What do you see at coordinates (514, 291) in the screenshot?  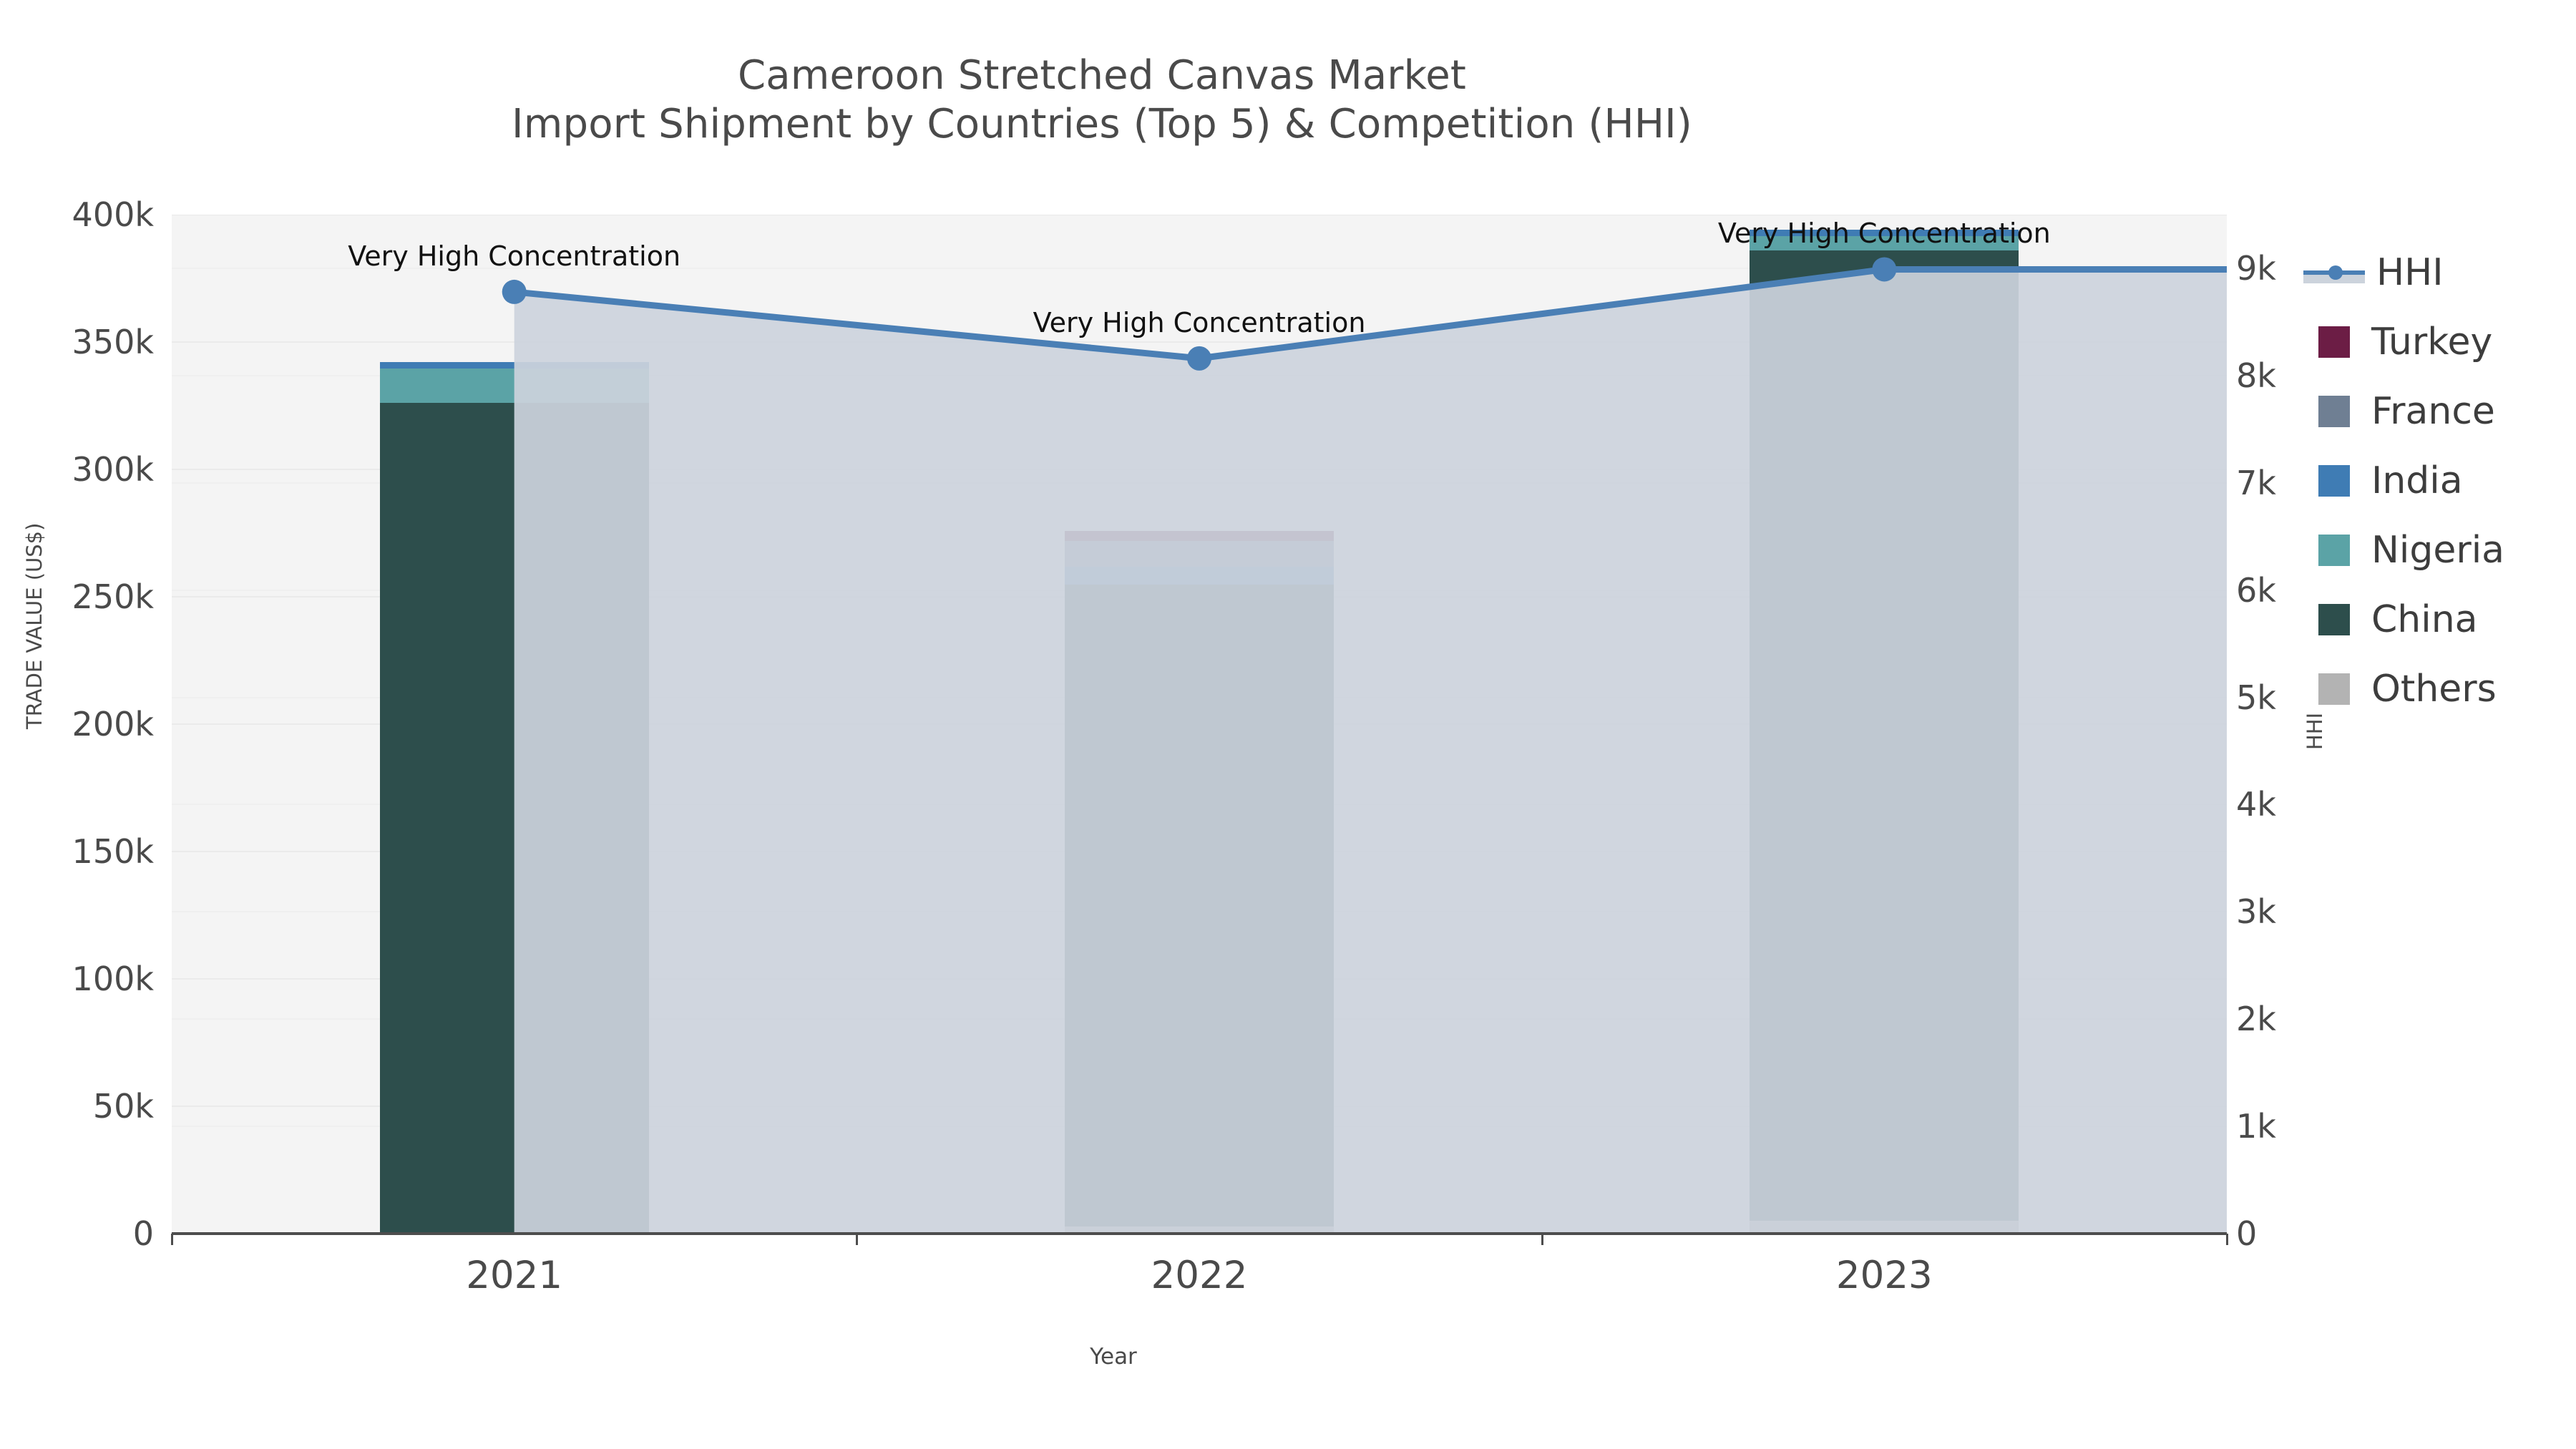 I see `hhi-marker-2021` at bounding box center [514, 291].